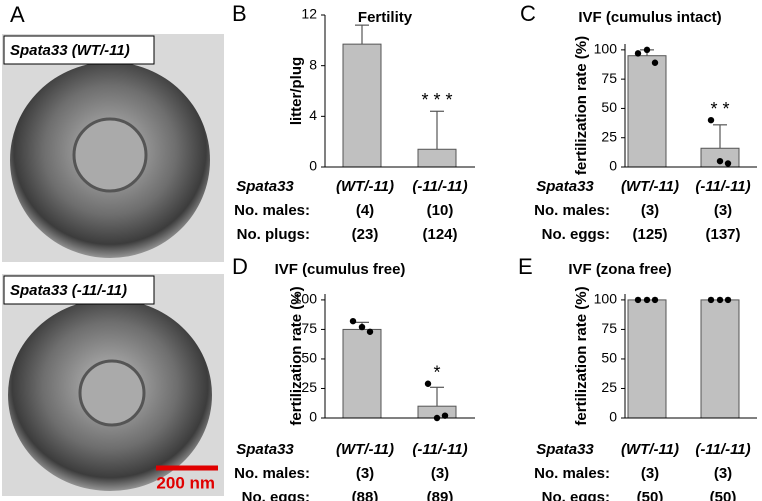 This screenshot has height=501, width=762. Describe the element at coordinates (70, 50) in the screenshot. I see `genotype-label: Spata33 (WT/-11)` at that location.